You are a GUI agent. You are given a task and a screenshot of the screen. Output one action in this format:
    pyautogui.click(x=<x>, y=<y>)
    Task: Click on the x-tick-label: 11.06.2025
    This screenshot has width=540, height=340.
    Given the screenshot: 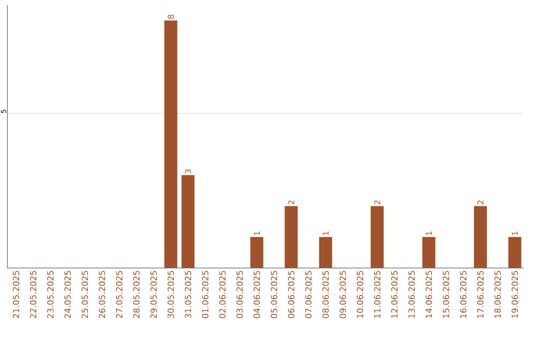 What is the action you would take?
    pyautogui.click(x=377, y=294)
    